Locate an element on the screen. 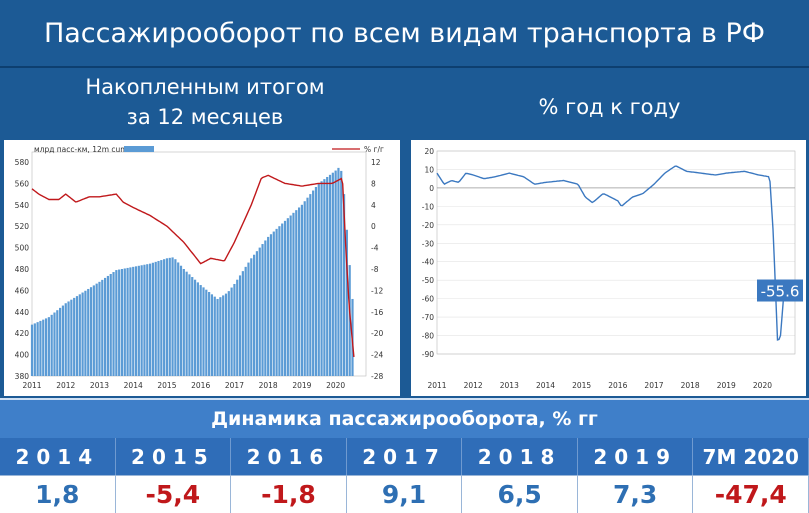  y-right-tick: -28 is located at coordinates (377, 376).